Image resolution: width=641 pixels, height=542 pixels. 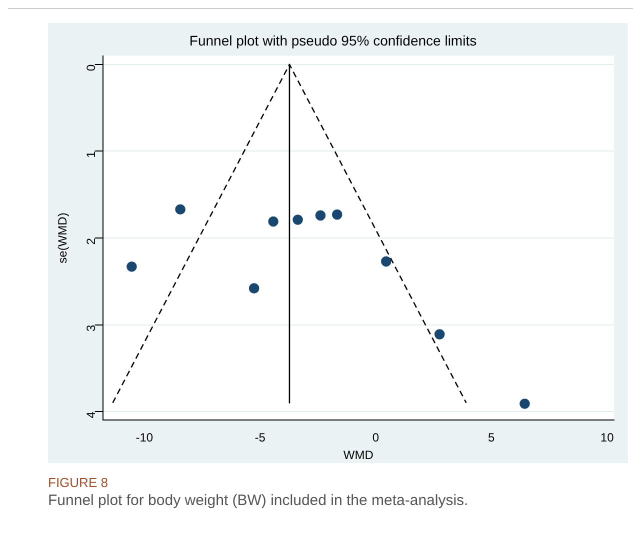 I want to click on caption: FIGURE 8, so click(x=78, y=482).